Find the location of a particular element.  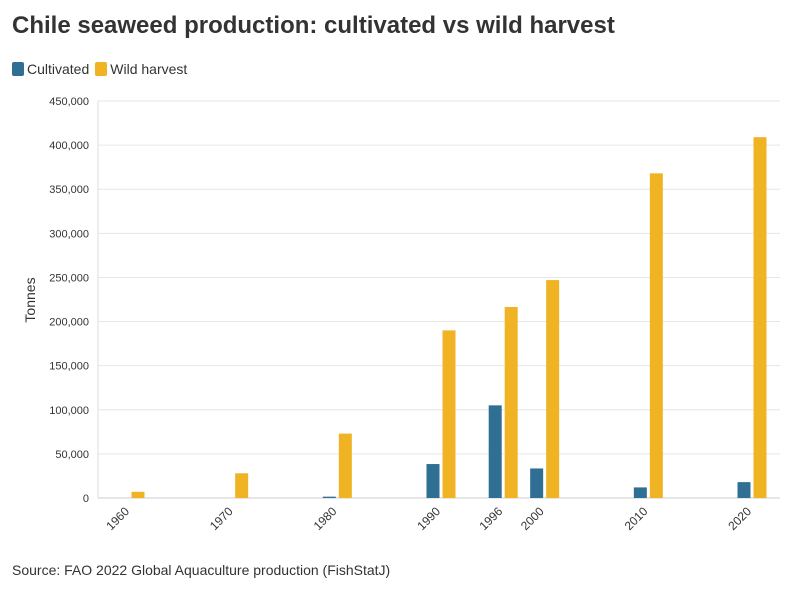

bar-wild-harvest-2010 is located at coordinates (656, 335).